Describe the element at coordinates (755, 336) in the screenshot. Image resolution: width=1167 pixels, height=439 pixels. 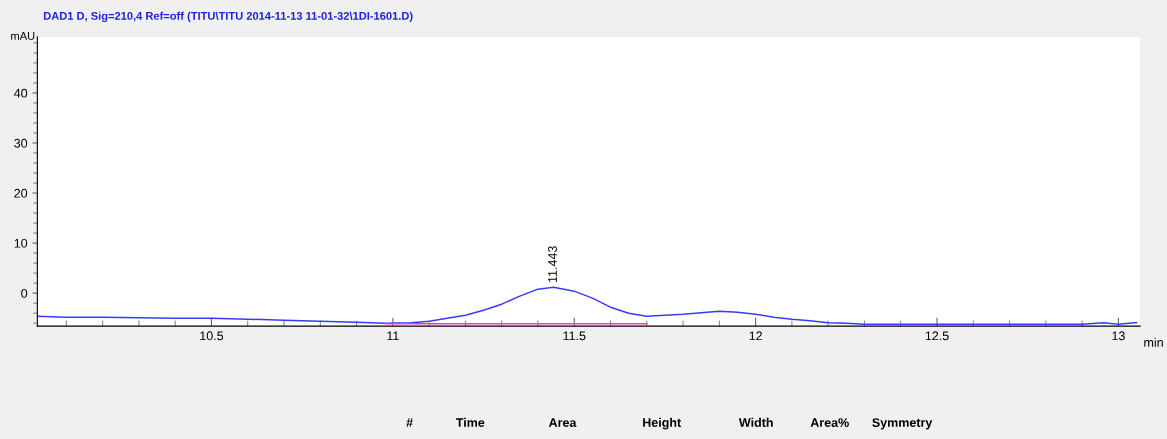
I see `x-tick-label: 12` at that location.